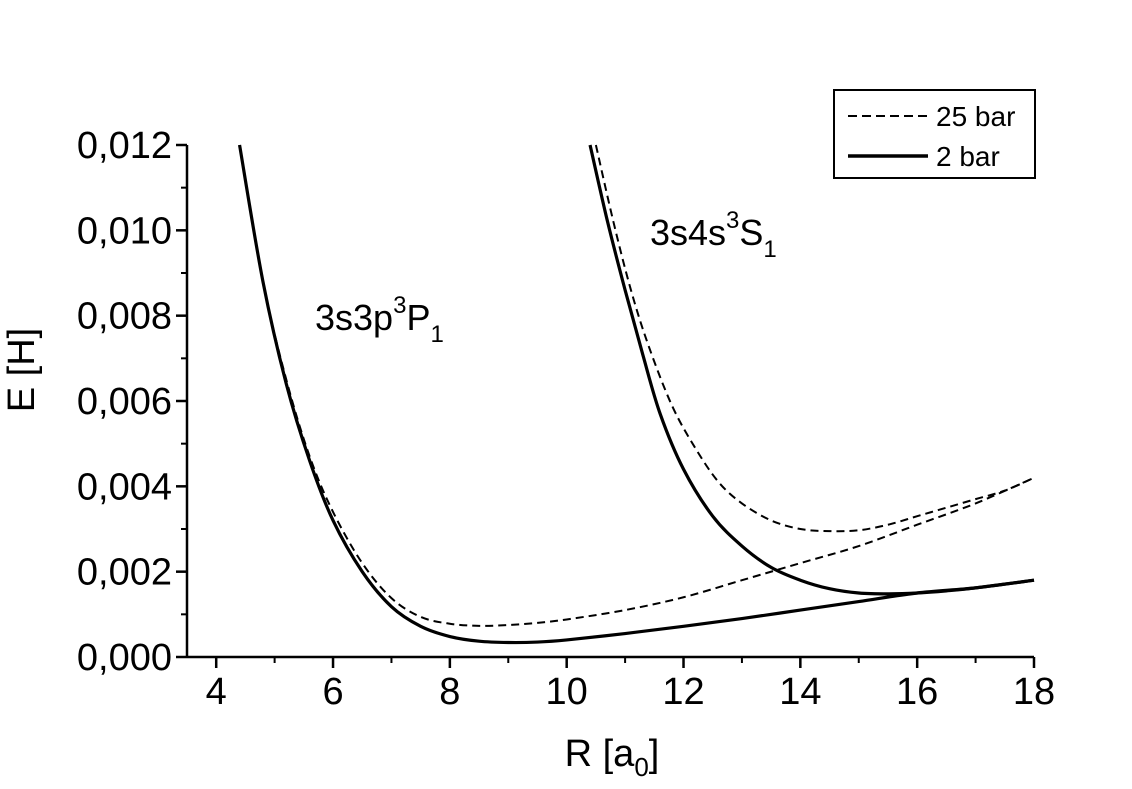 This screenshot has width=1132, height=789. I want to click on annotation-3s4s-3S1: 3s4s3S1, so click(713, 235).